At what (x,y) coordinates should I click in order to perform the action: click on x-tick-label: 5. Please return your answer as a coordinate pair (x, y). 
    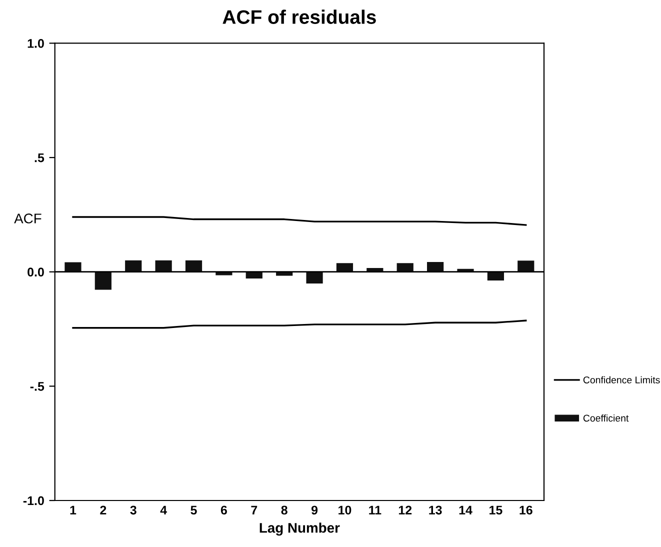
    Looking at the image, I should click on (193, 510).